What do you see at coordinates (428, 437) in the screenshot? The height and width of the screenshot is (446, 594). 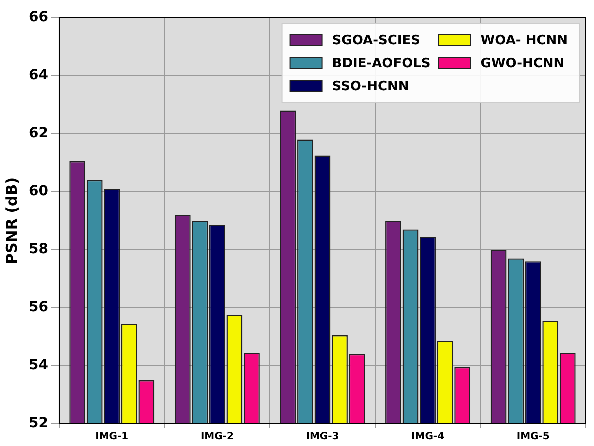 I see `x-tick-label: IMG-4` at bounding box center [428, 437].